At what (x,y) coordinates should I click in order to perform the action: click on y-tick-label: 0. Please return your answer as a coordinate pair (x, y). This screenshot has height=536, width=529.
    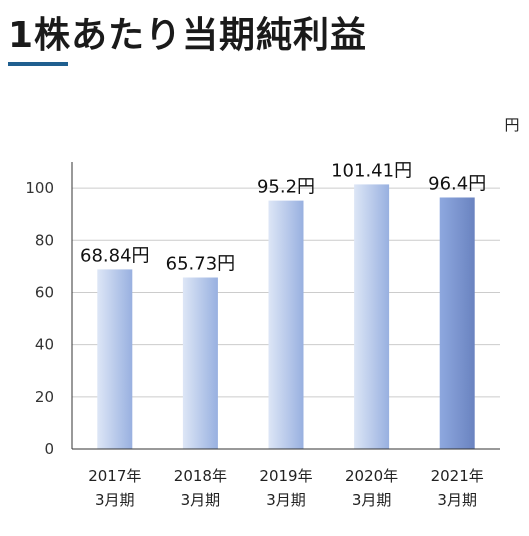
    Looking at the image, I should click on (49, 449).